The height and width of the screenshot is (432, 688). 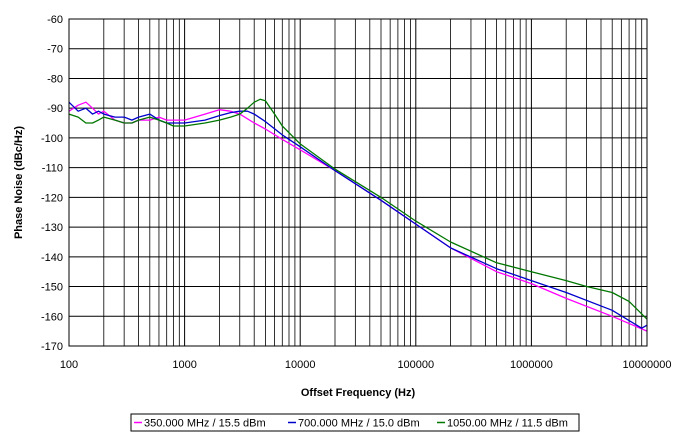 What do you see at coordinates (19, 182) in the screenshot?
I see `y-axis-title: Phase Noise (dBc/Hz)` at bounding box center [19, 182].